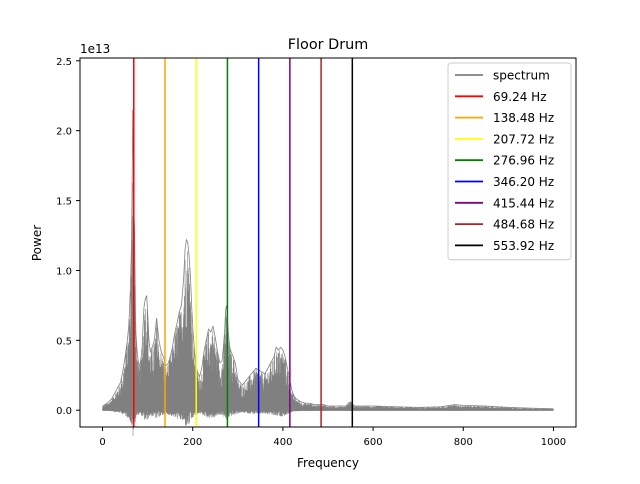  I want to click on x-tick-label: 600, so click(373, 442).